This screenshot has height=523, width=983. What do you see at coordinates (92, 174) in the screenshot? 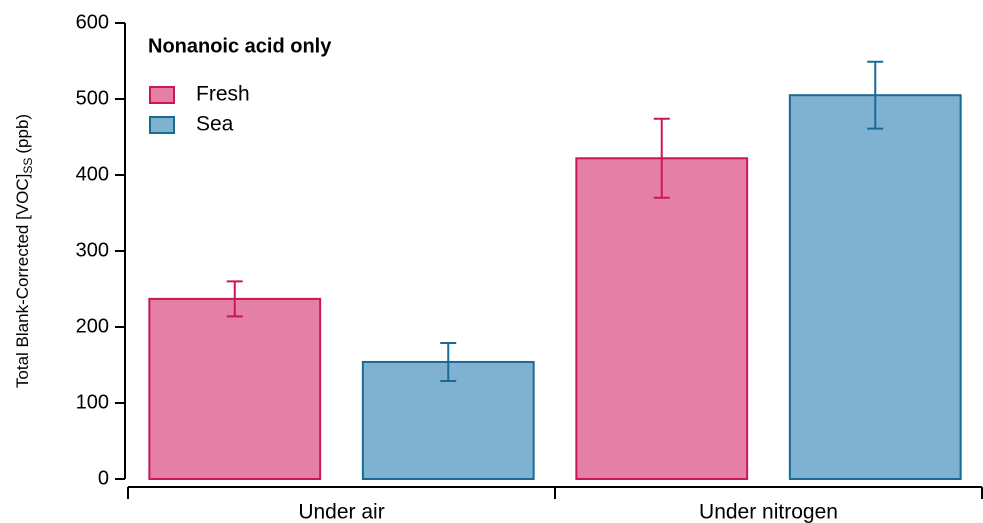
I see `y-tick-label: 400` at bounding box center [92, 174].